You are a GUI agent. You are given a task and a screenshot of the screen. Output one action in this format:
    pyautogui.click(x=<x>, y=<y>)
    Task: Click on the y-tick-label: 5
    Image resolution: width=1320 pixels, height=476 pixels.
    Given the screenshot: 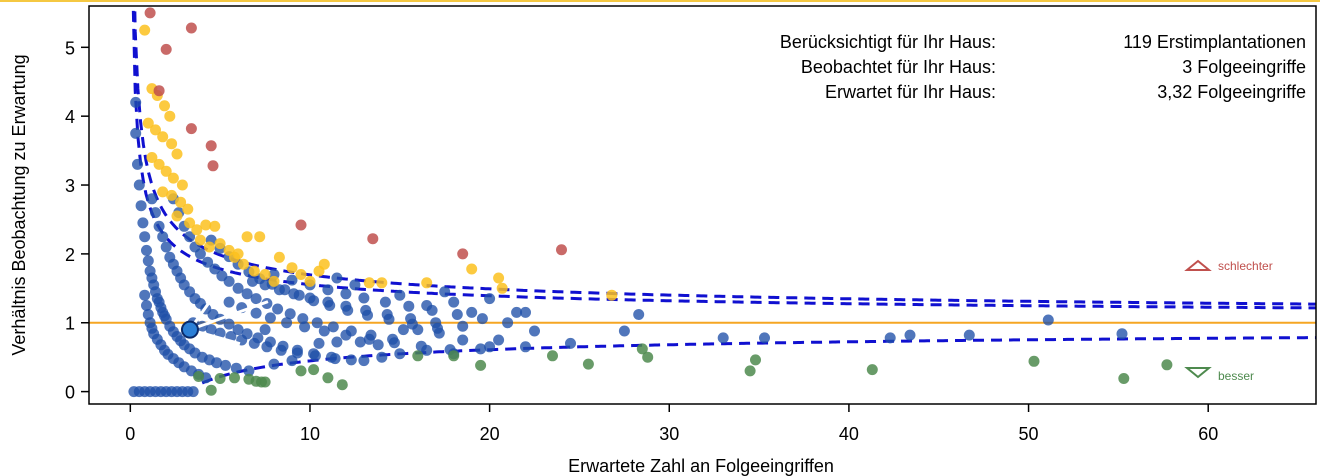 What is the action you would take?
    pyautogui.click(x=70, y=48)
    